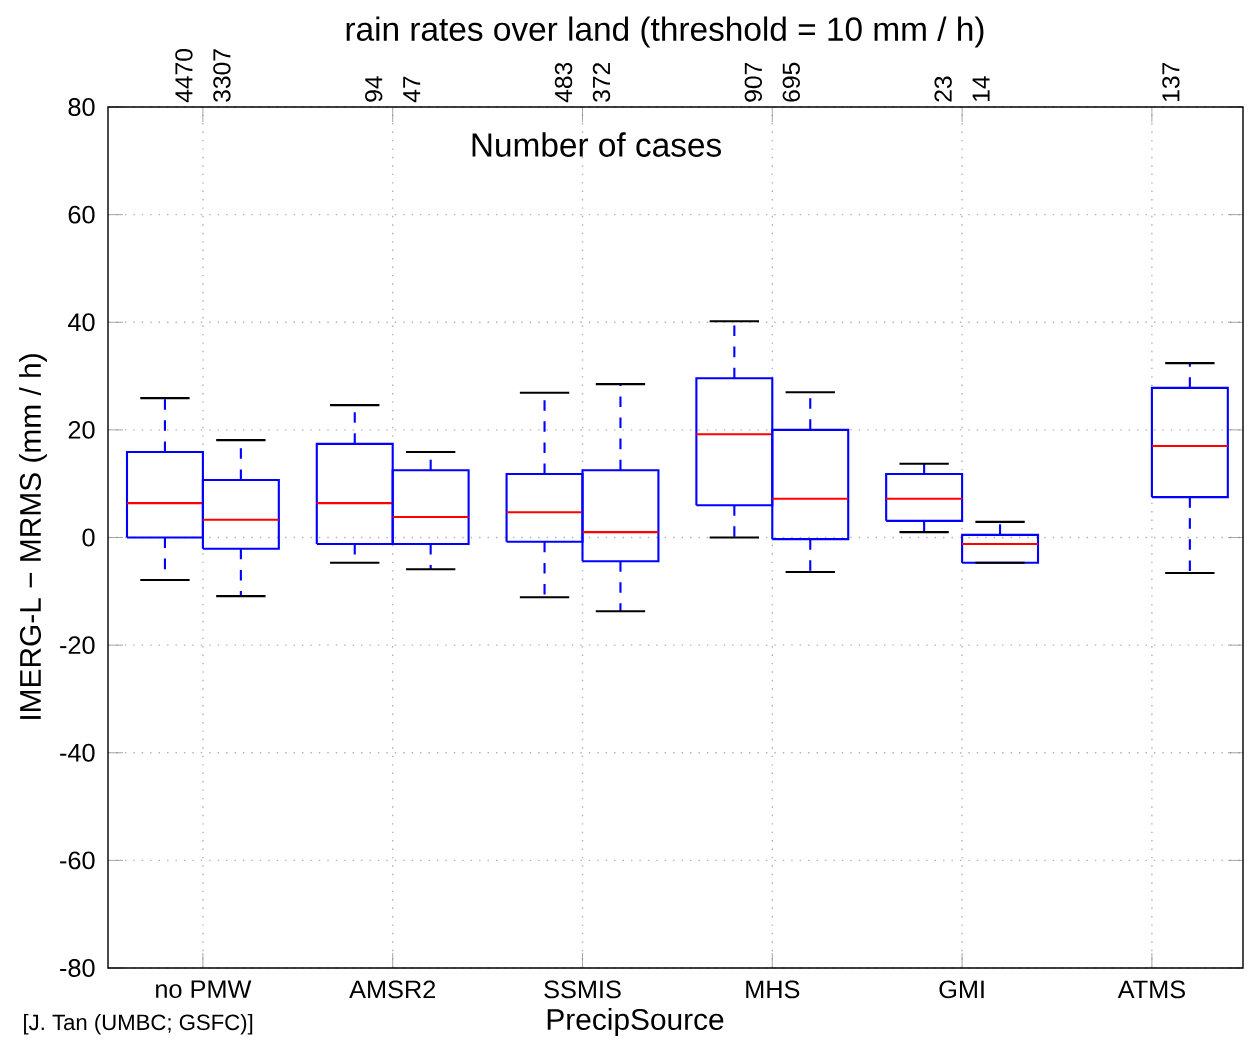 Image resolution: width=1250 pixels, height=1048 pixels. I want to click on x-tick-label: AMSR2, so click(392, 989).